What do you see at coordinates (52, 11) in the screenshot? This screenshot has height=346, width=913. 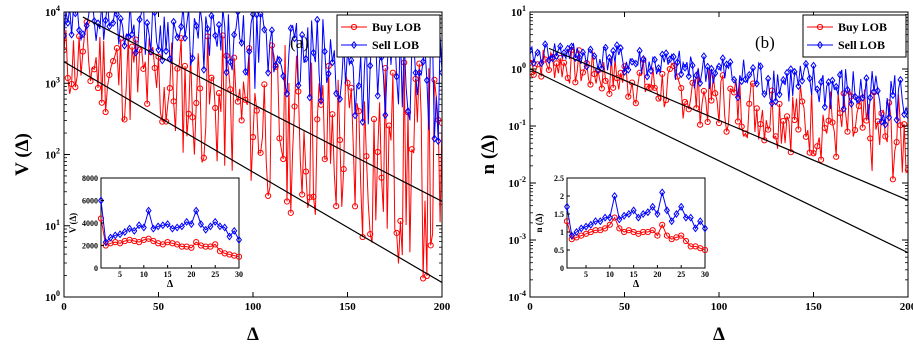 I see `y-tick-label: 10⁴` at bounding box center [52, 11].